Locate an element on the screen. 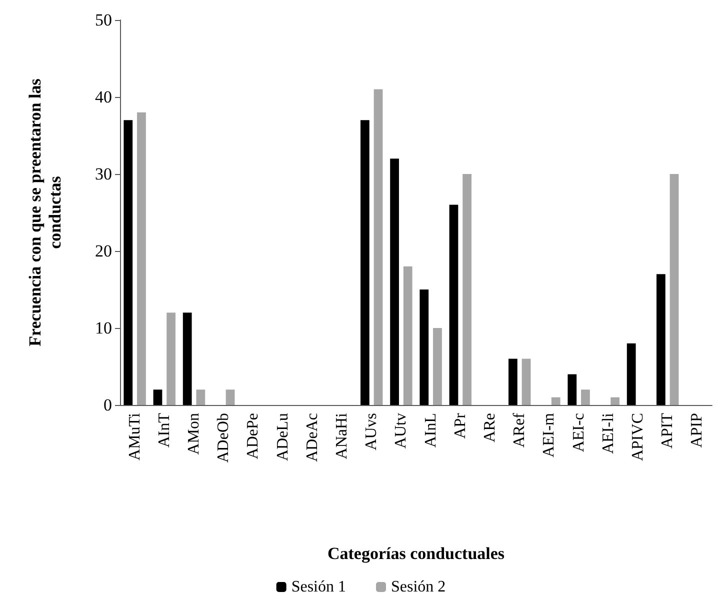  x-tick-label: AMon is located at coordinates (194, 434).